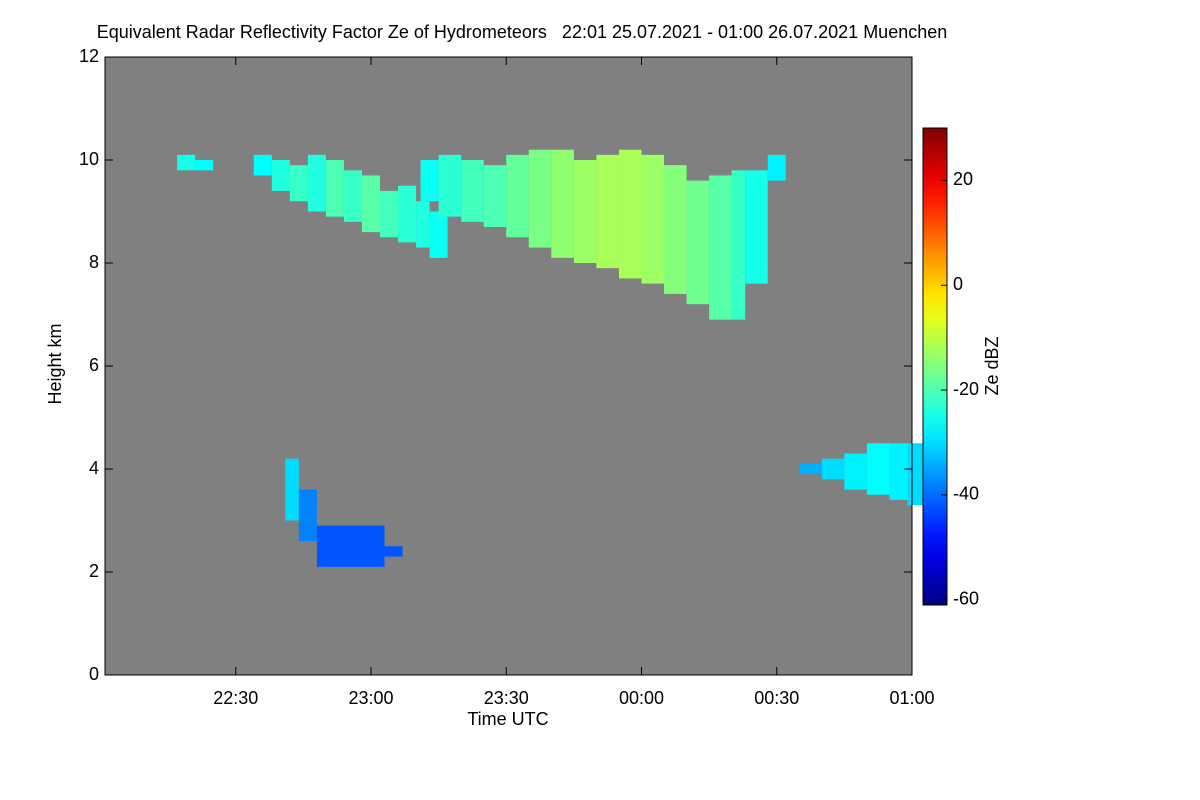 Image resolution: width=1200 pixels, height=800 pixels. What do you see at coordinates (641, 698) in the screenshot?
I see `x-tick-label: 00:00` at bounding box center [641, 698].